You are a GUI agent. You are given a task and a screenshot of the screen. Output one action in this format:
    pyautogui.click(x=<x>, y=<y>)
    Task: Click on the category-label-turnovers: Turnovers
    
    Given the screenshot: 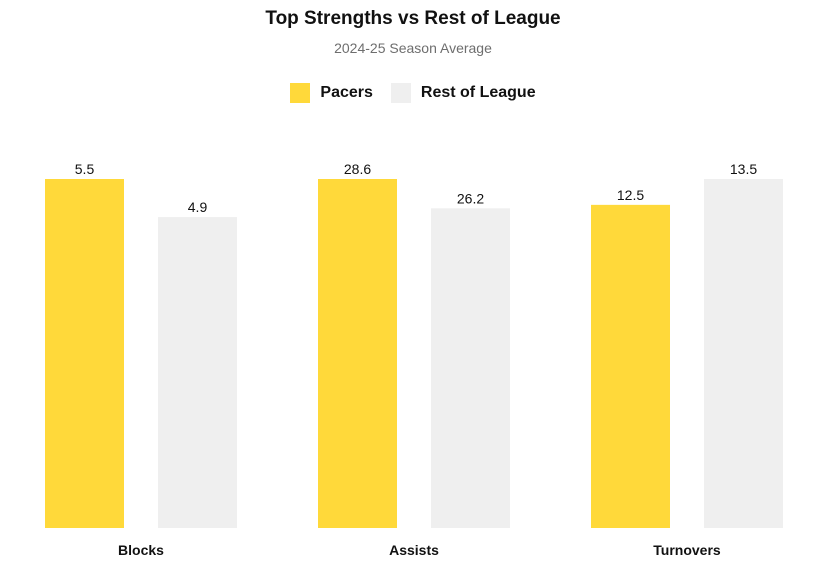 What is the action you would take?
    pyautogui.click(x=687, y=550)
    